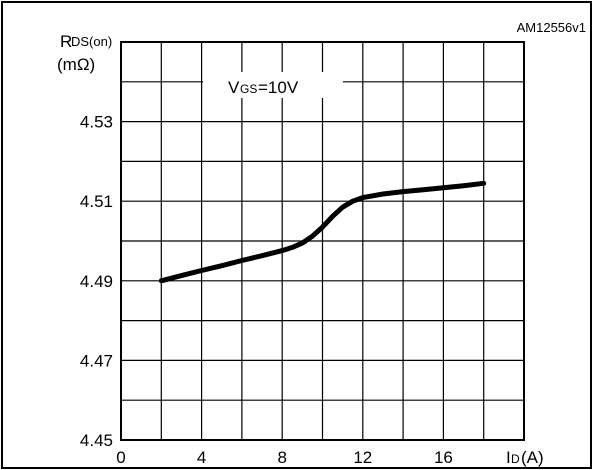 This screenshot has height=470, width=593. What do you see at coordinates (515, 459) in the screenshot?
I see `x-axis-label-sub: D` at bounding box center [515, 459].